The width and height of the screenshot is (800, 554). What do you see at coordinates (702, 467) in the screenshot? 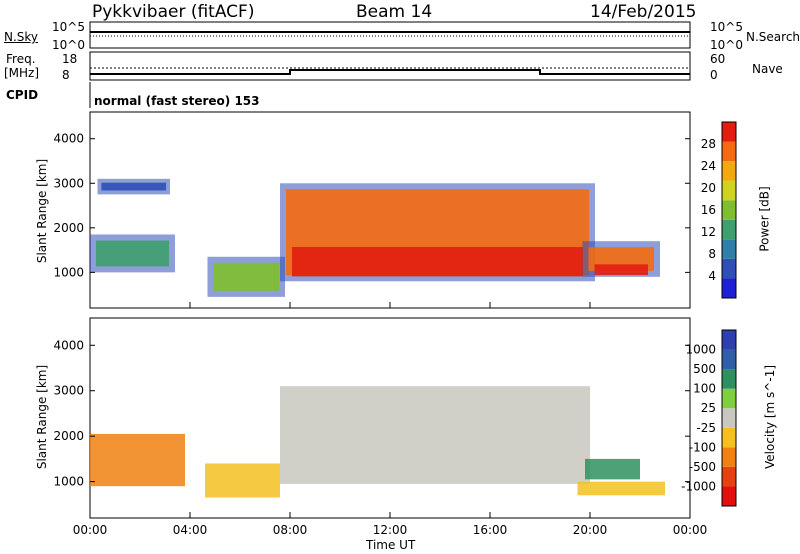
I see `velocity-colorbar-tick: -500` at bounding box center [702, 467].